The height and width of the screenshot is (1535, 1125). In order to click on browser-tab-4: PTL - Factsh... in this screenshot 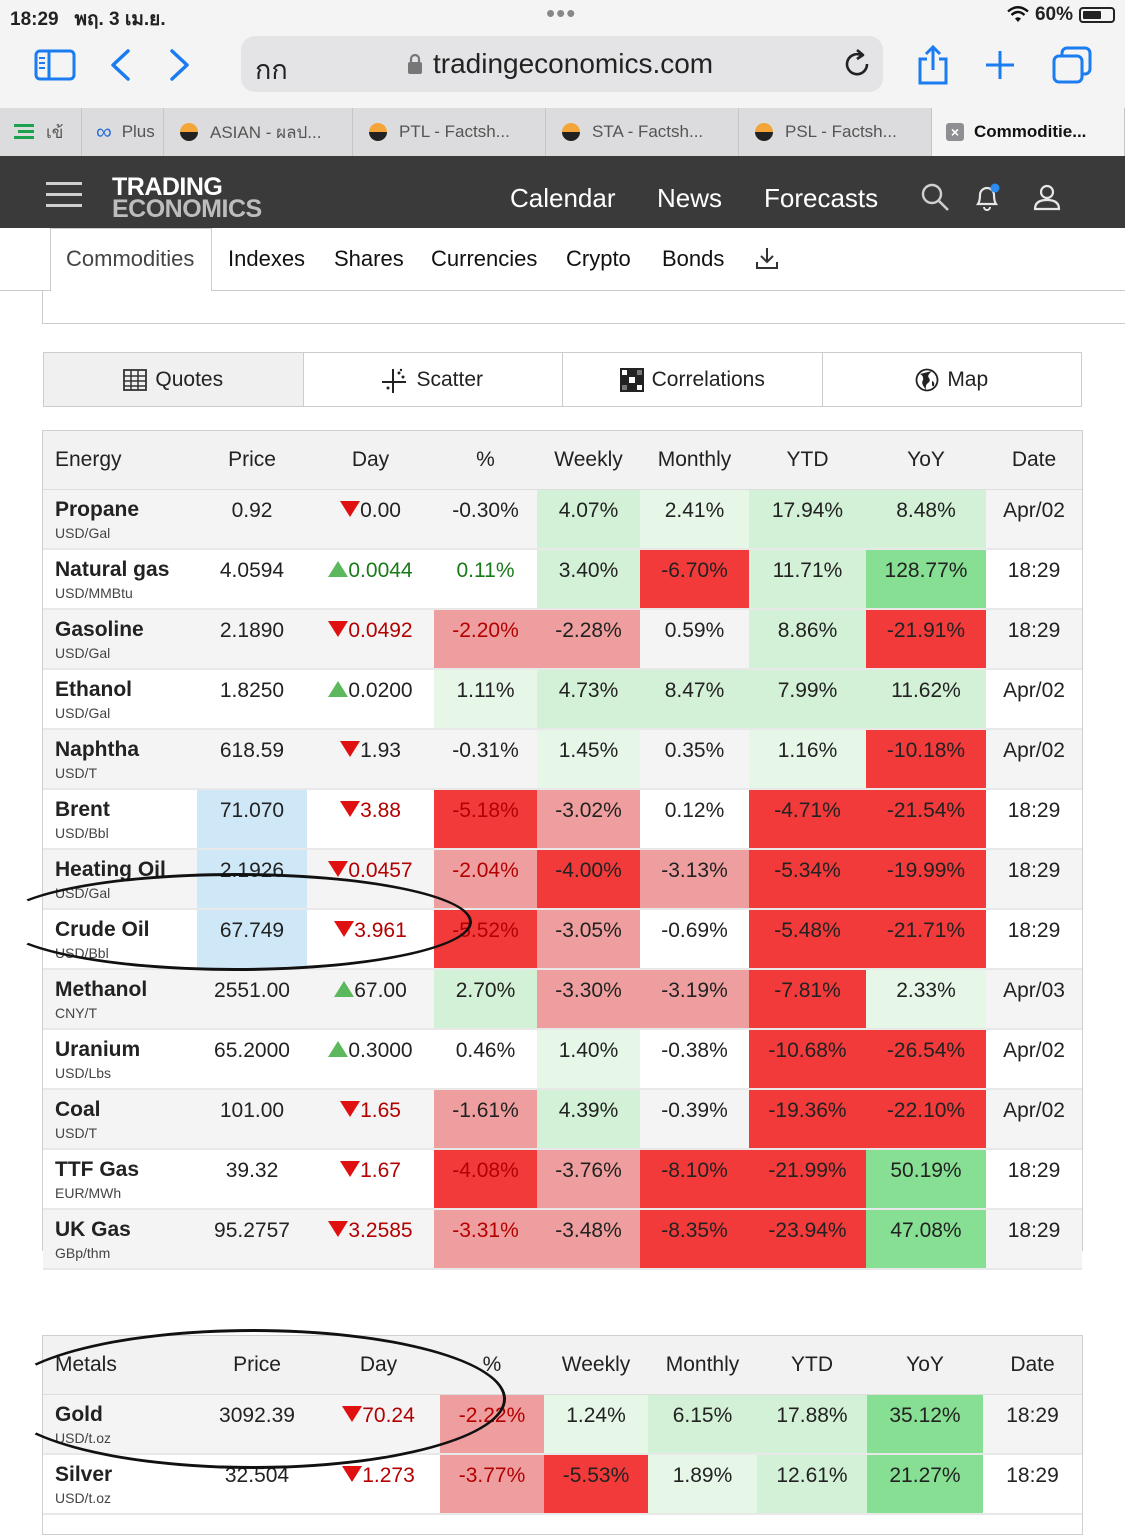, I will do `click(449, 132)`.